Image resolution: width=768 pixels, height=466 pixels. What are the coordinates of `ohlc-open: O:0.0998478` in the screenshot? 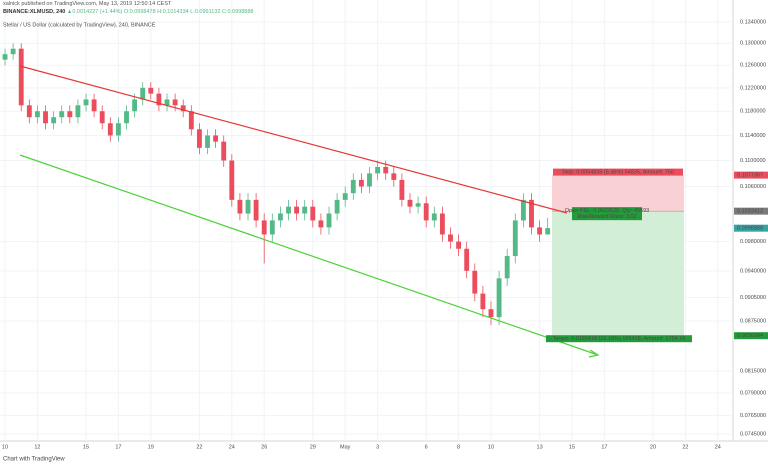 It's located at (139, 12).